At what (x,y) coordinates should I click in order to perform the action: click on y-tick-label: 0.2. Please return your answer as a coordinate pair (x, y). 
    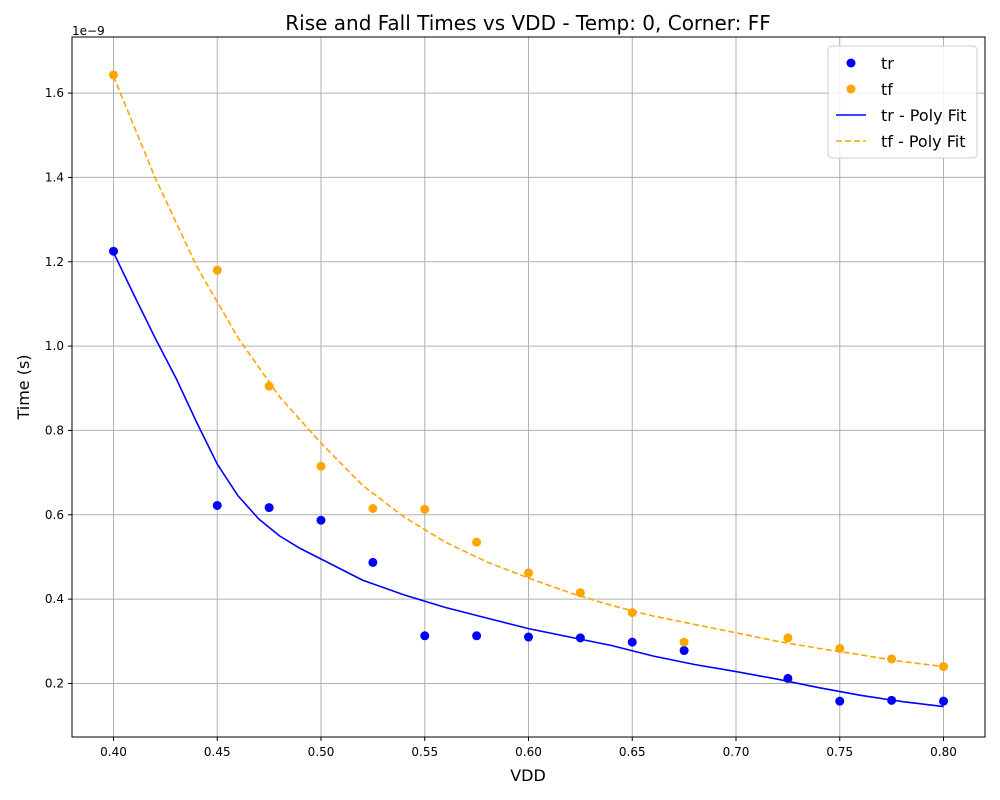
    Looking at the image, I should click on (54, 683).